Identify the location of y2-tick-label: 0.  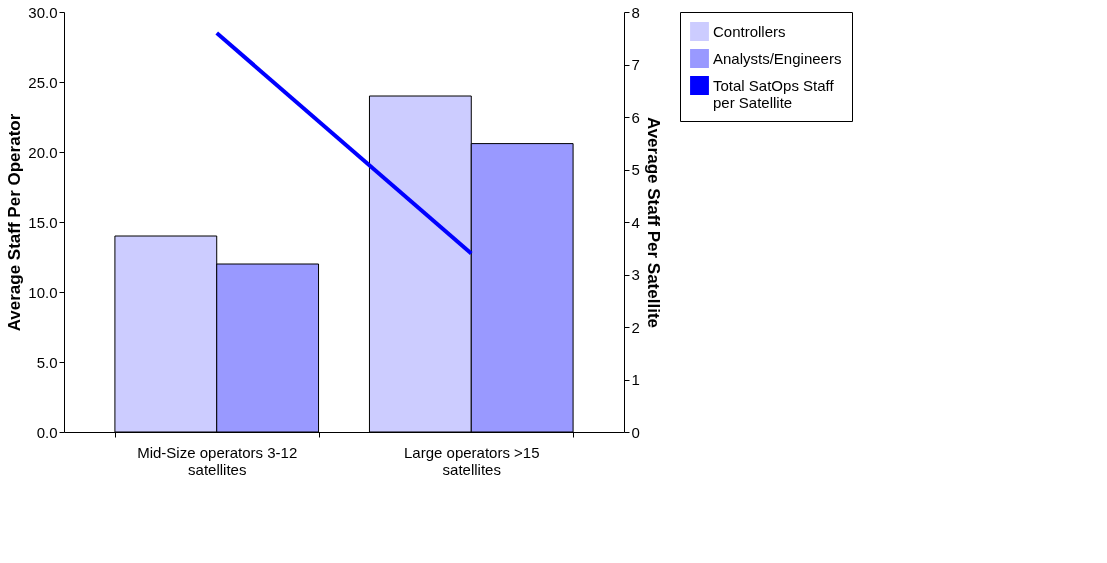
(635, 432).